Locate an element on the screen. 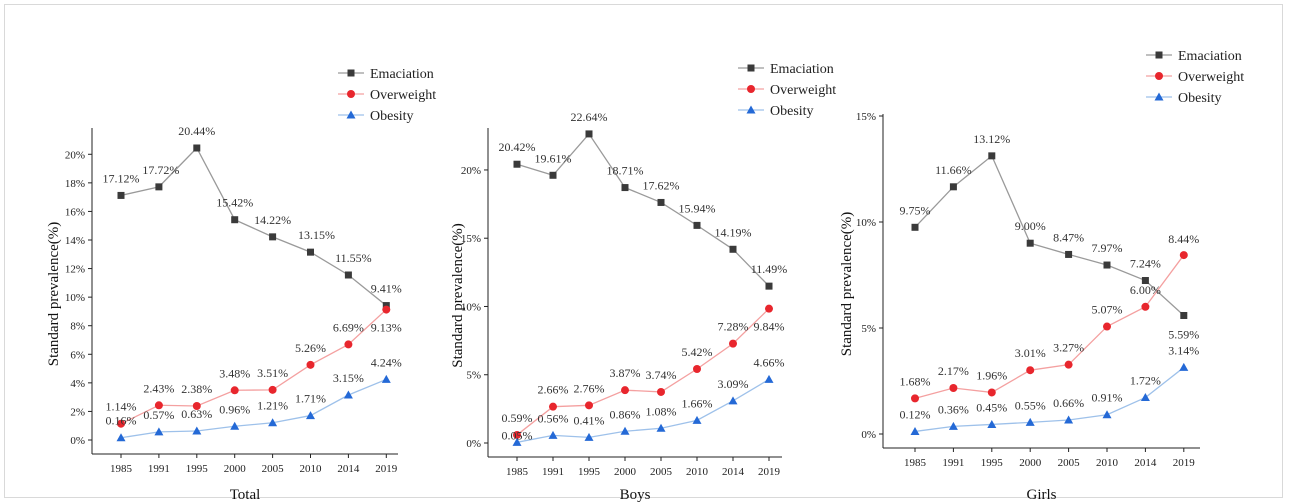 The image size is (1289, 502). obesity-data-label: 0.12% is located at coordinates (915, 414).